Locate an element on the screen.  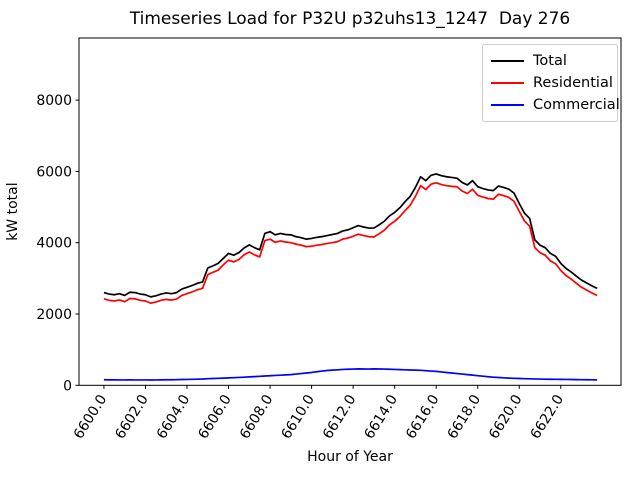
x-tick-label: 6620.0 is located at coordinates (506, 417).